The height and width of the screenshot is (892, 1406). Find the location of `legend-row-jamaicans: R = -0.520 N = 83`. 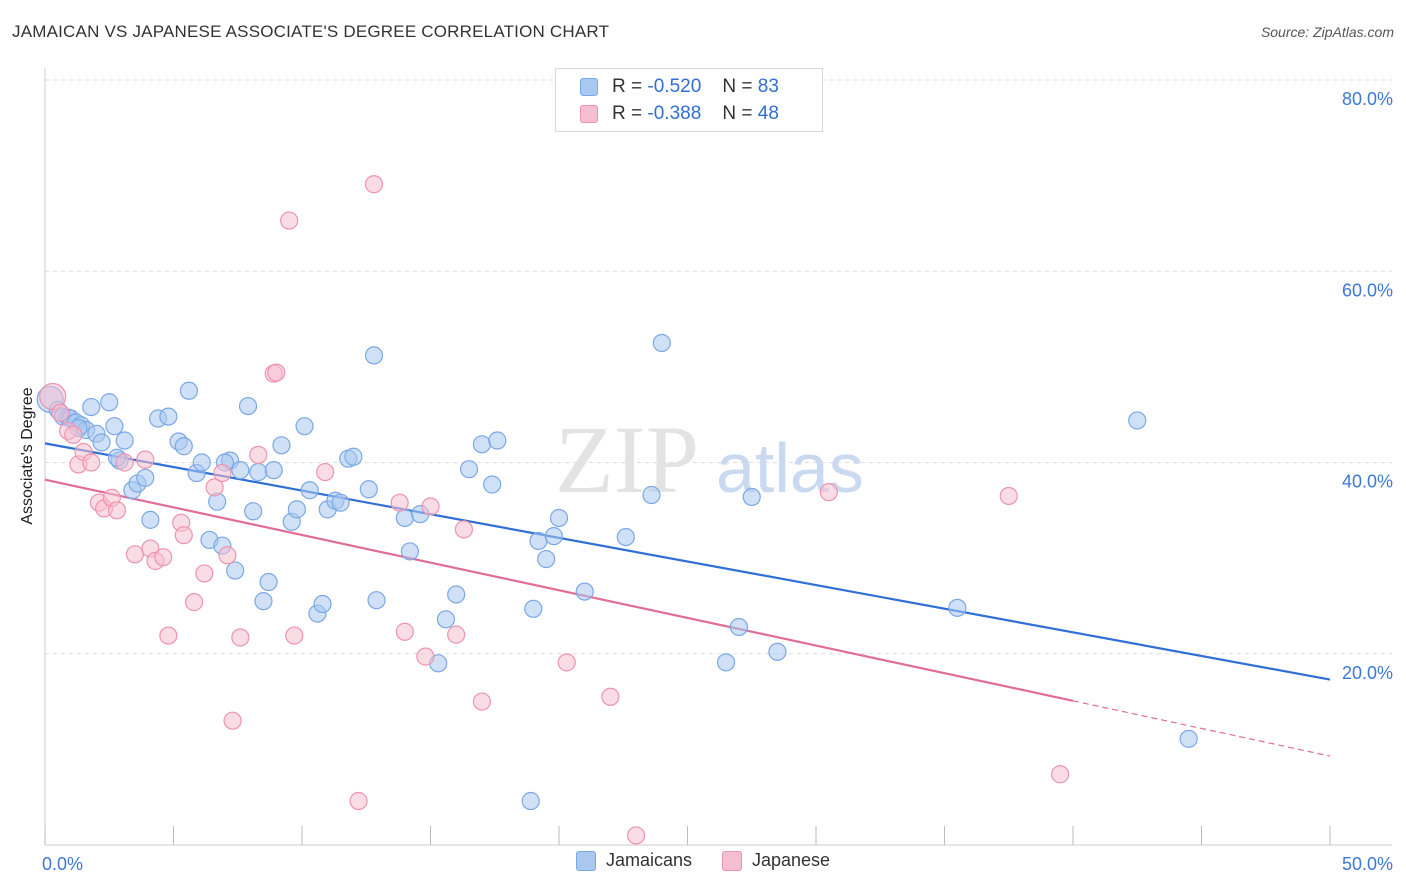

legend-row-jamaicans: R = -0.520 N = 83 is located at coordinates (679, 87).